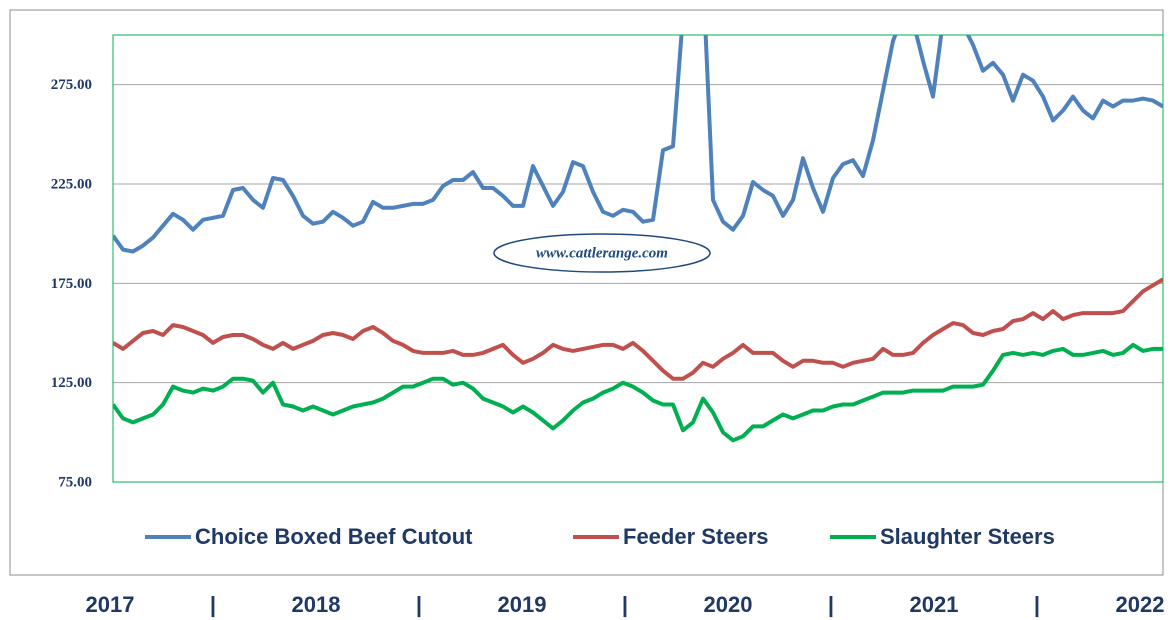  I want to click on year-labels: 2017 | 2018 | 2019 | 2020 | 2021 | 2022, so click(625, 604).